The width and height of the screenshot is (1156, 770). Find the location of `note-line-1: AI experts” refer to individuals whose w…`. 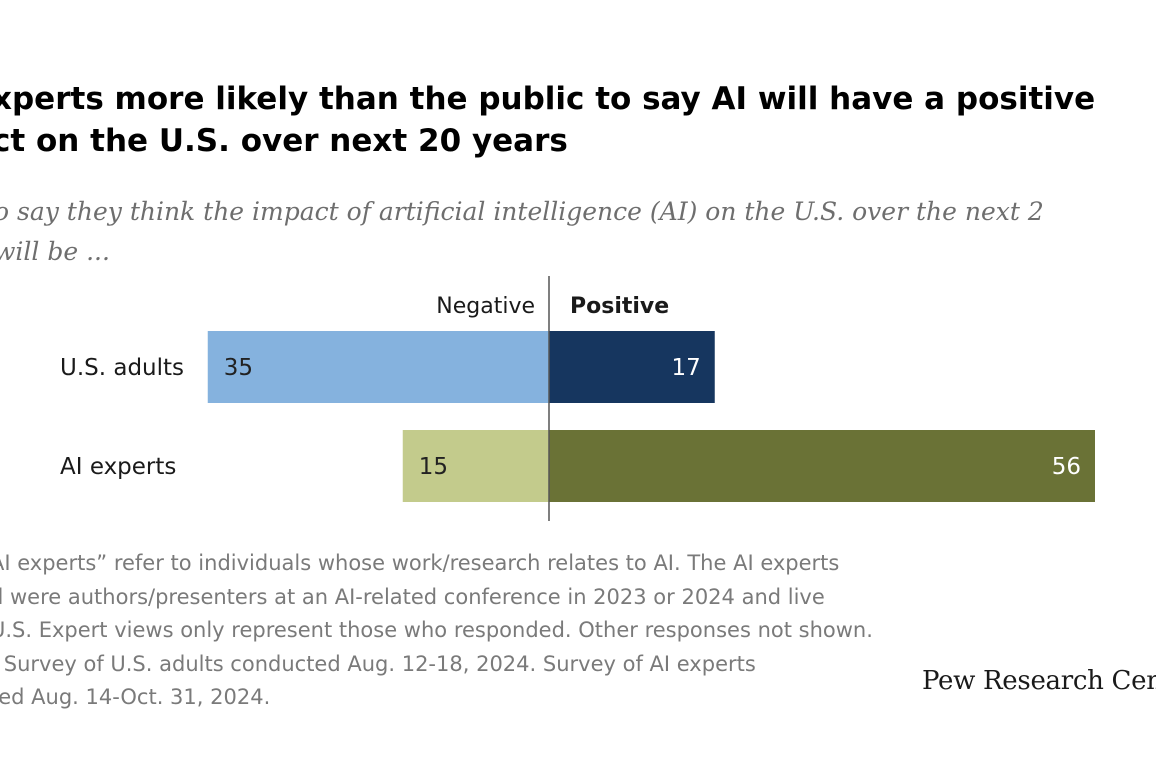

note-line-1: AI experts” refer to individuals whose w… is located at coordinates (420, 563).